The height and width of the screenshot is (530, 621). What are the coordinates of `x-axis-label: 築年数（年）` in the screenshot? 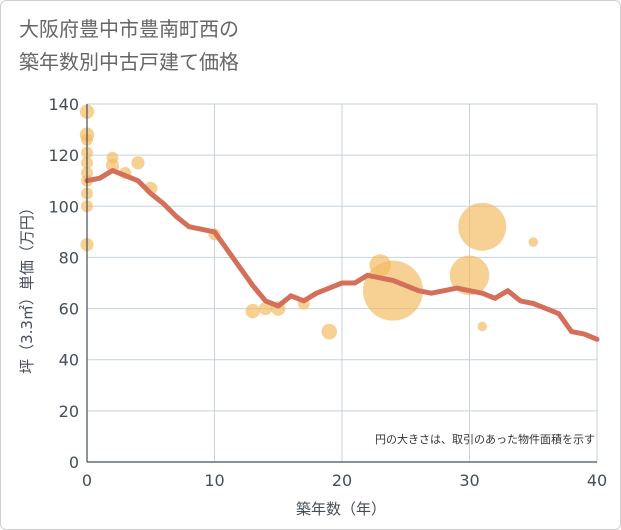 It's located at (341, 509).